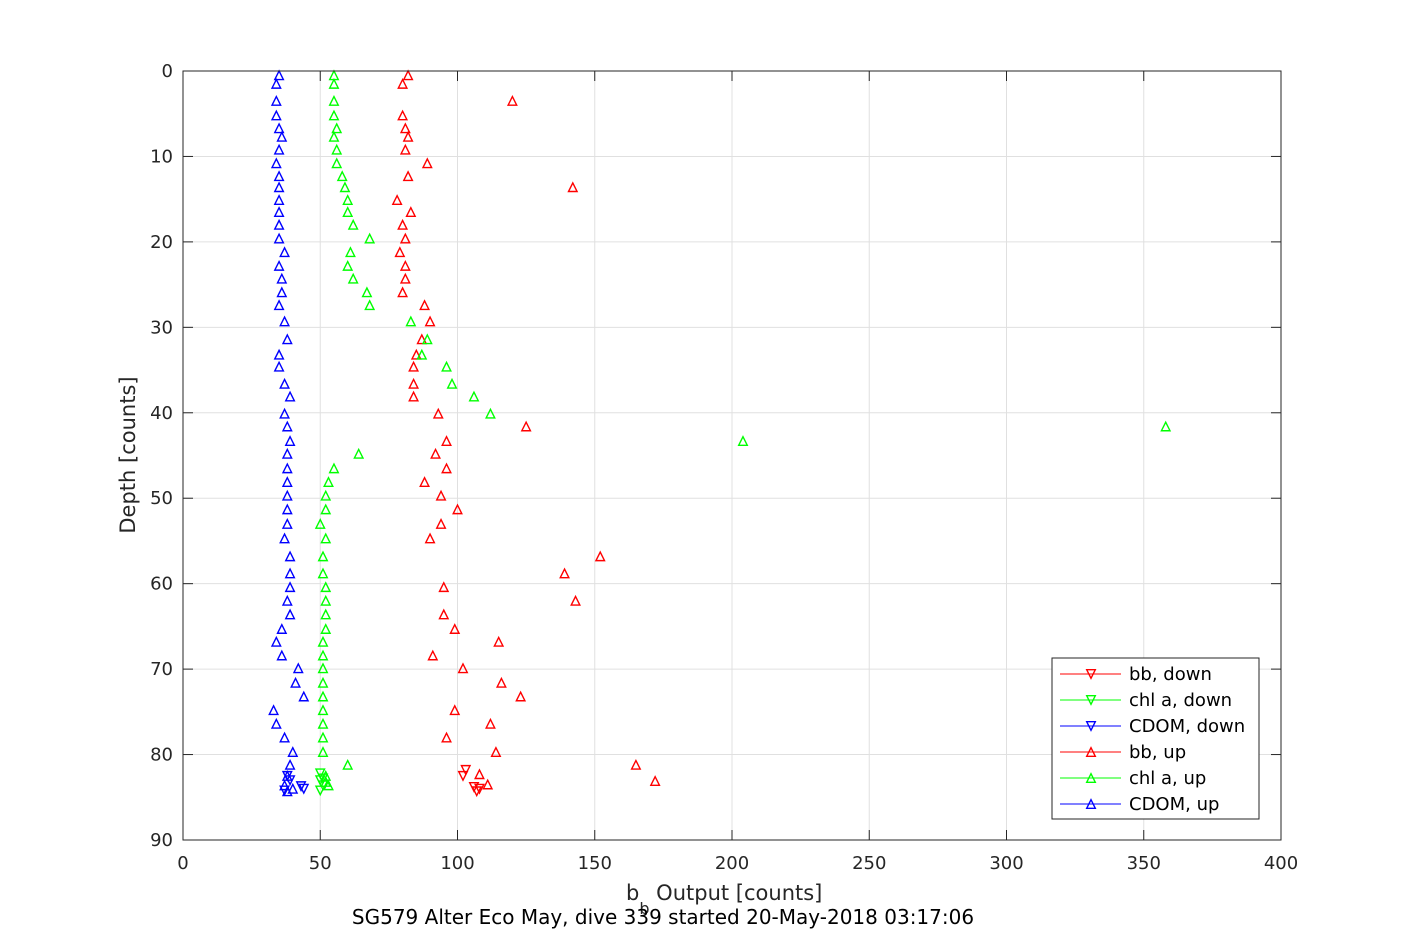 This screenshot has width=1417, height=945. Describe the element at coordinates (161, 755) in the screenshot. I see `y-tick-label: 80` at that location.